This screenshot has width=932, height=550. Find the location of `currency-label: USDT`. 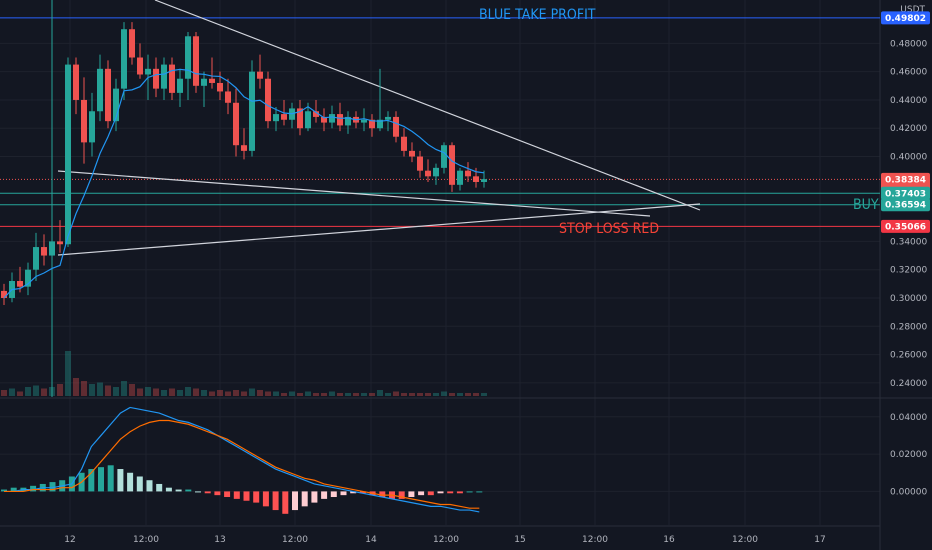

currency-label: USDT is located at coordinates (912, 10).